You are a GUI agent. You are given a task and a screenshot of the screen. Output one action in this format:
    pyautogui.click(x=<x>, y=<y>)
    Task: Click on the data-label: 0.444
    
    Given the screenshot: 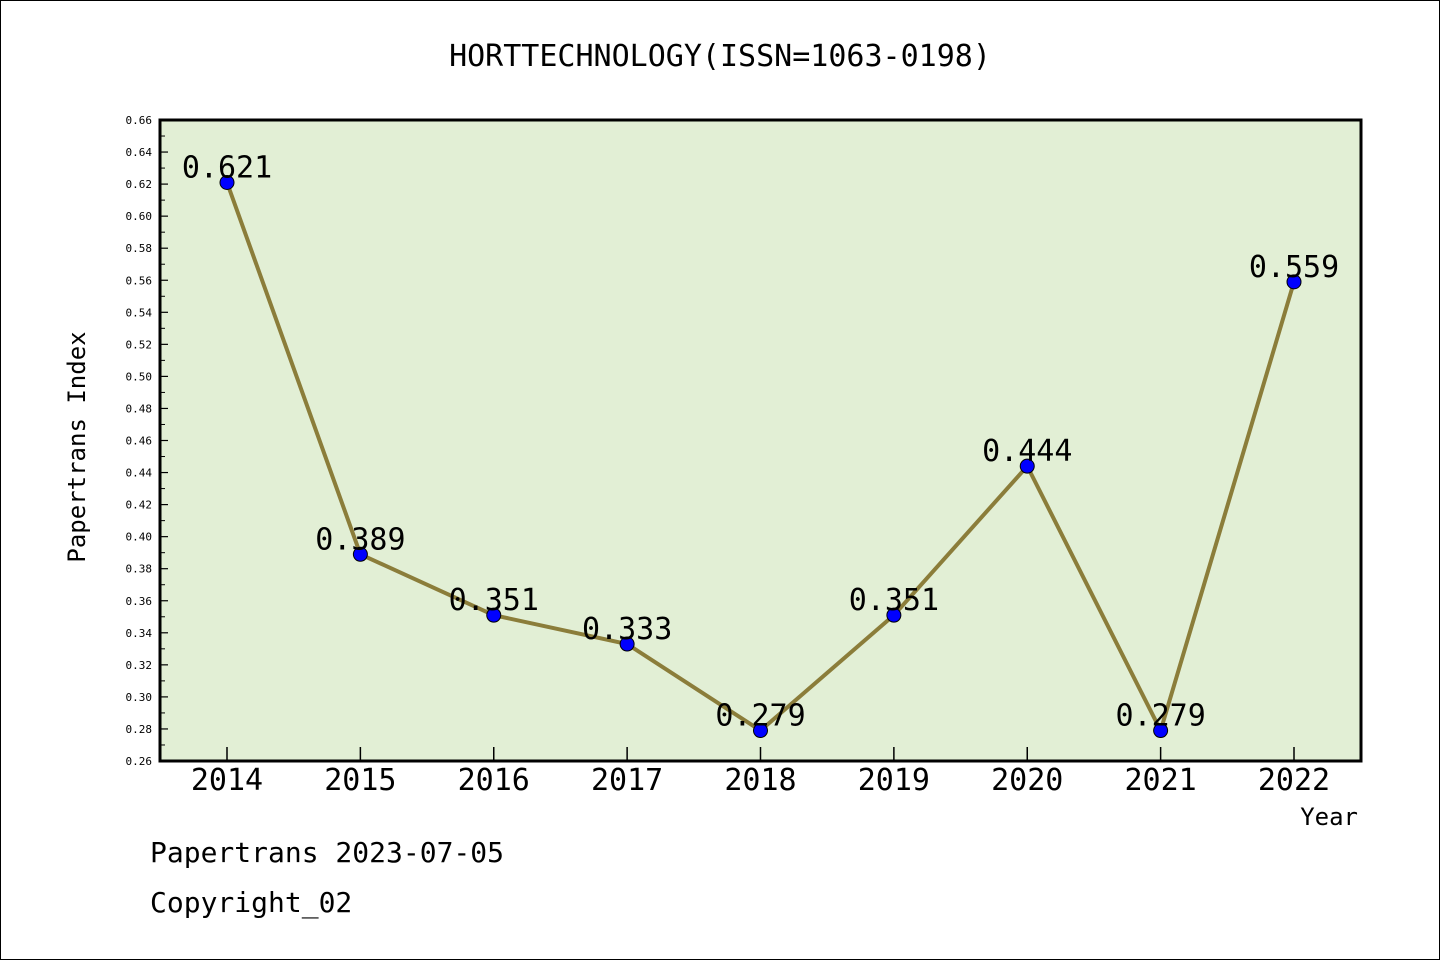 What is the action you would take?
    pyautogui.click(x=1027, y=451)
    